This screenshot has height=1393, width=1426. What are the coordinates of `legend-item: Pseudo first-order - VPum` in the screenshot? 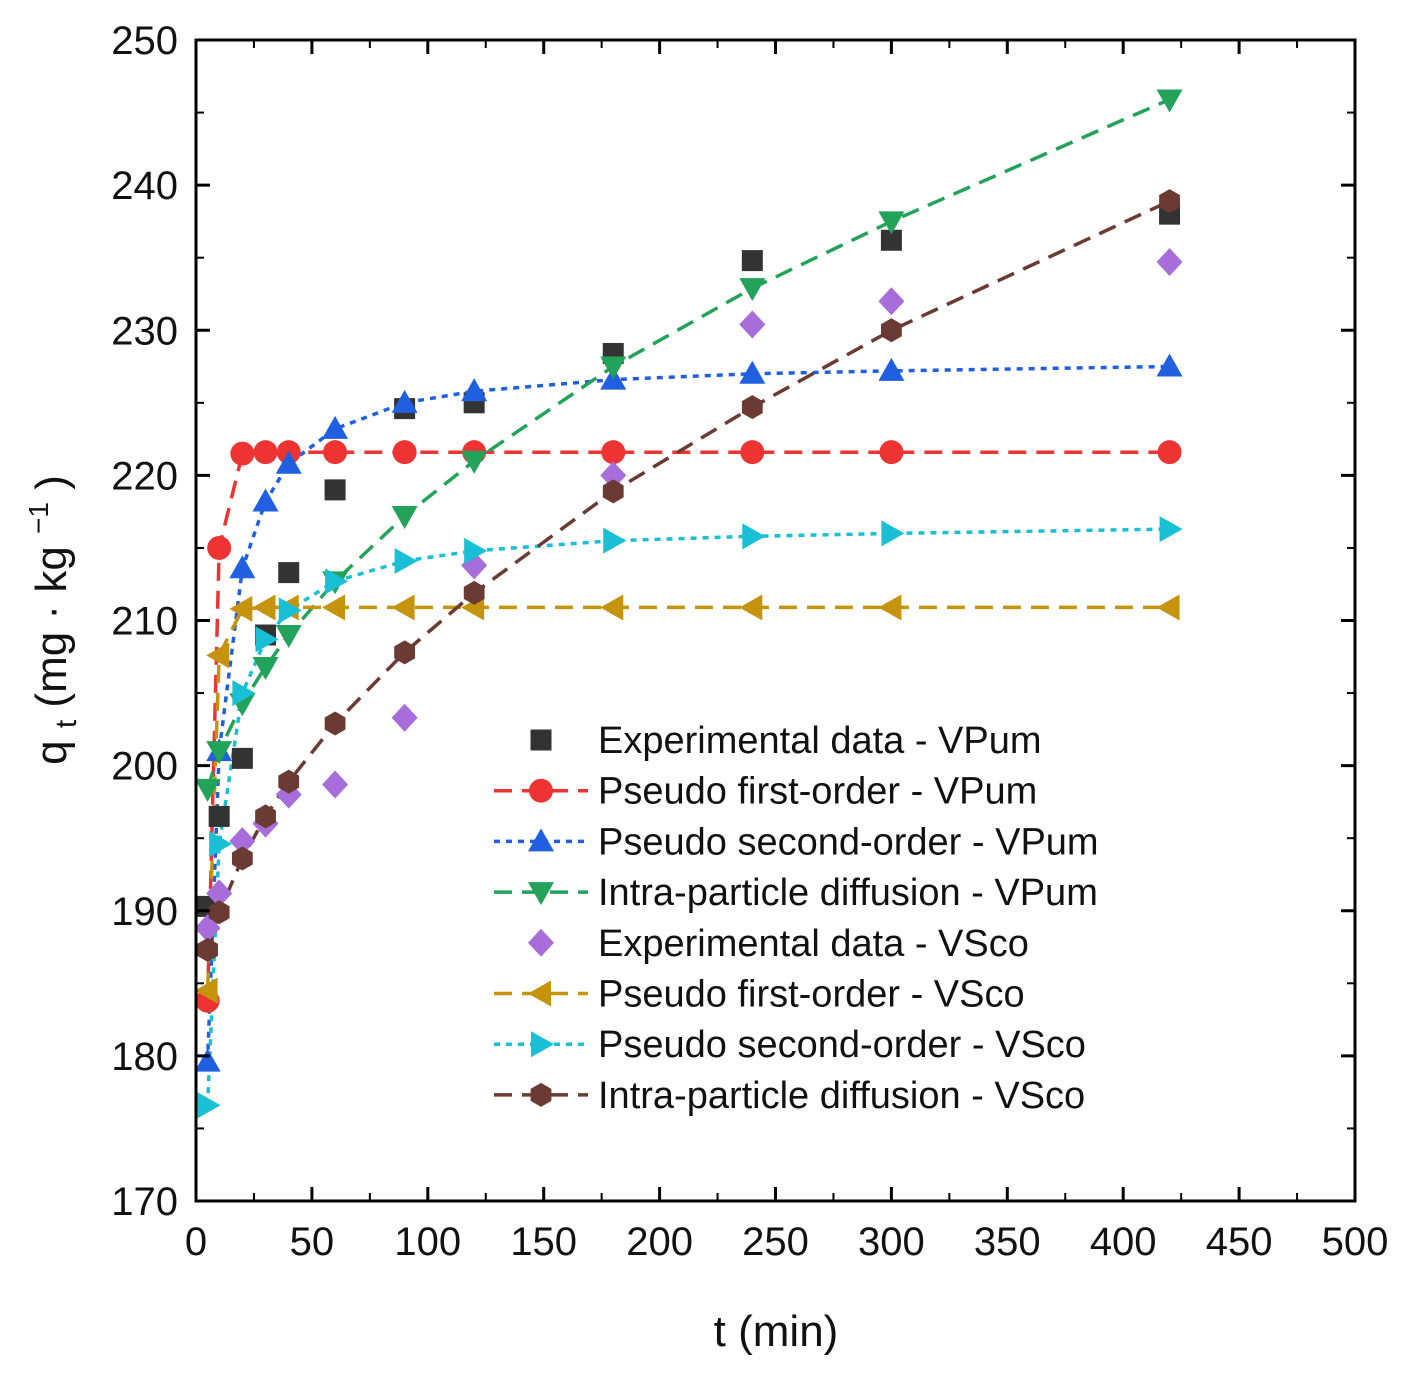 It's located at (765, 792).